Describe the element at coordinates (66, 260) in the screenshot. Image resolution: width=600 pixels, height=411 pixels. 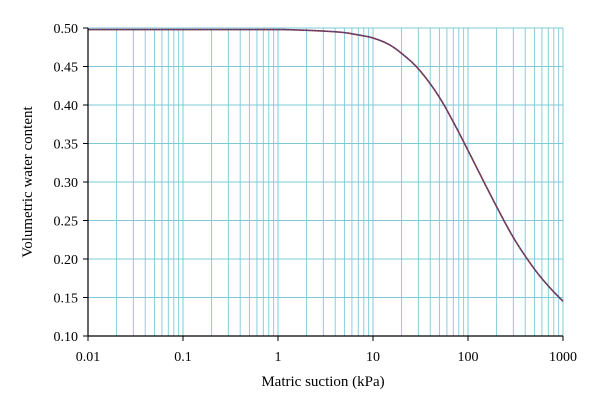
I see `y-tick-label: 0.20` at that location.